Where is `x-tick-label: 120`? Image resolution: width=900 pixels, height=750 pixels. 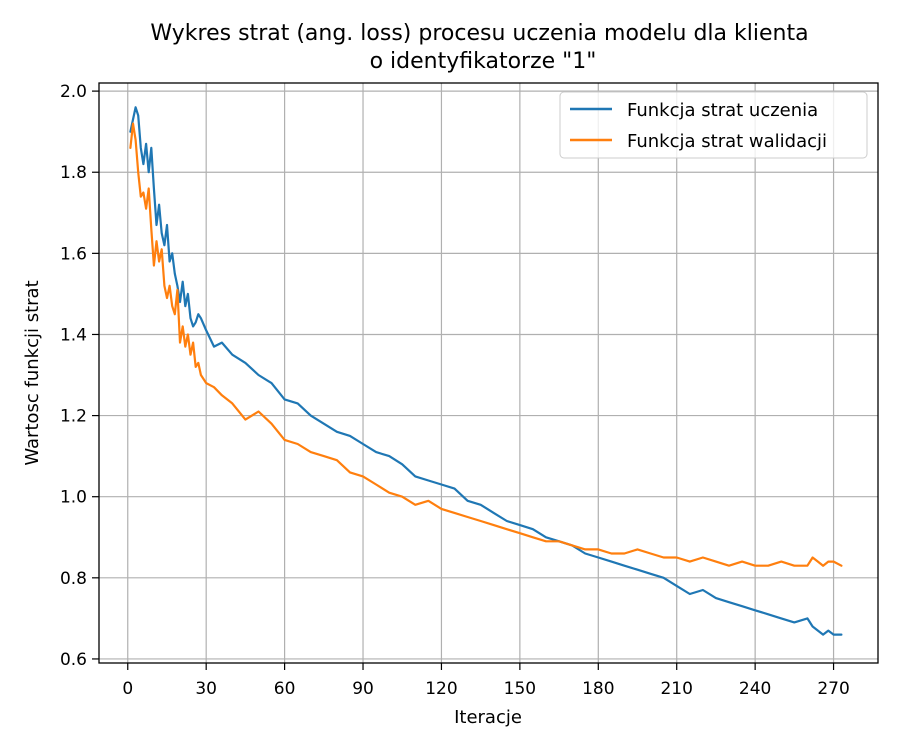 x-tick-label: 120 is located at coordinates (441, 689).